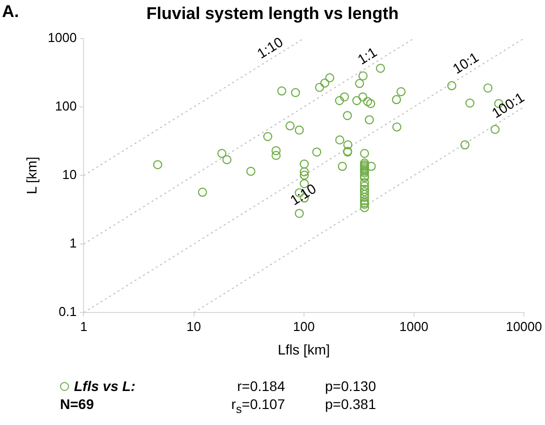 Image resolution: width=545 pixels, height=425 pixels. What do you see at coordinates (194, 326) in the screenshot?
I see `x-tick-label: 10` at bounding box center [194, 326].